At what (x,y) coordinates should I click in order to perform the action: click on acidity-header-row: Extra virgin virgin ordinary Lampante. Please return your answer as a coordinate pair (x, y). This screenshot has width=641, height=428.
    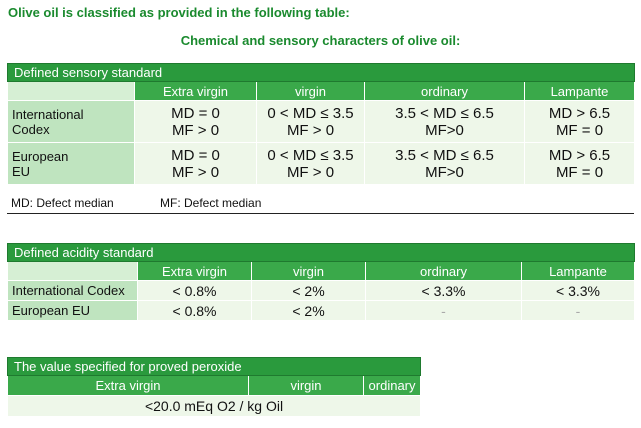
    Looking at the image, I should click on (321, 271).